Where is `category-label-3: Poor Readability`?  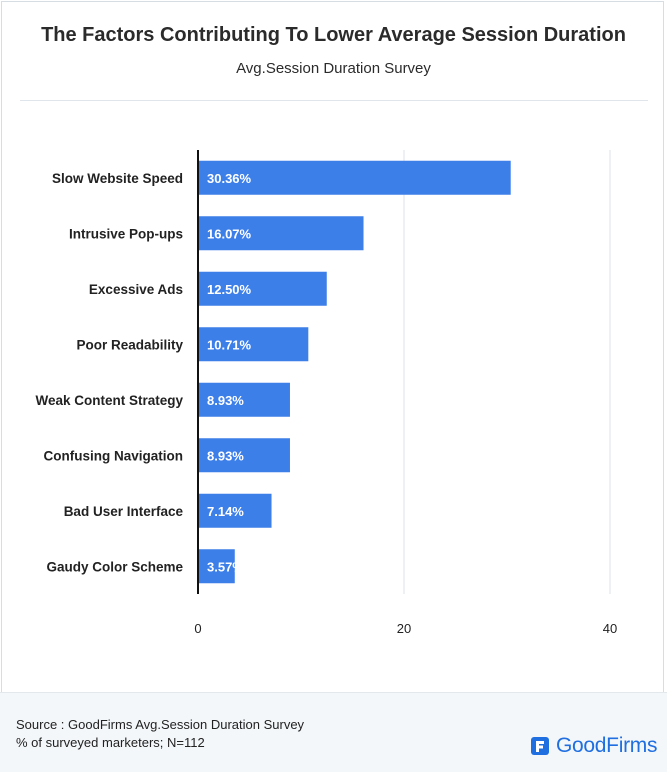 category-label-3: Poor Readability is located at coordinates (129, 344).